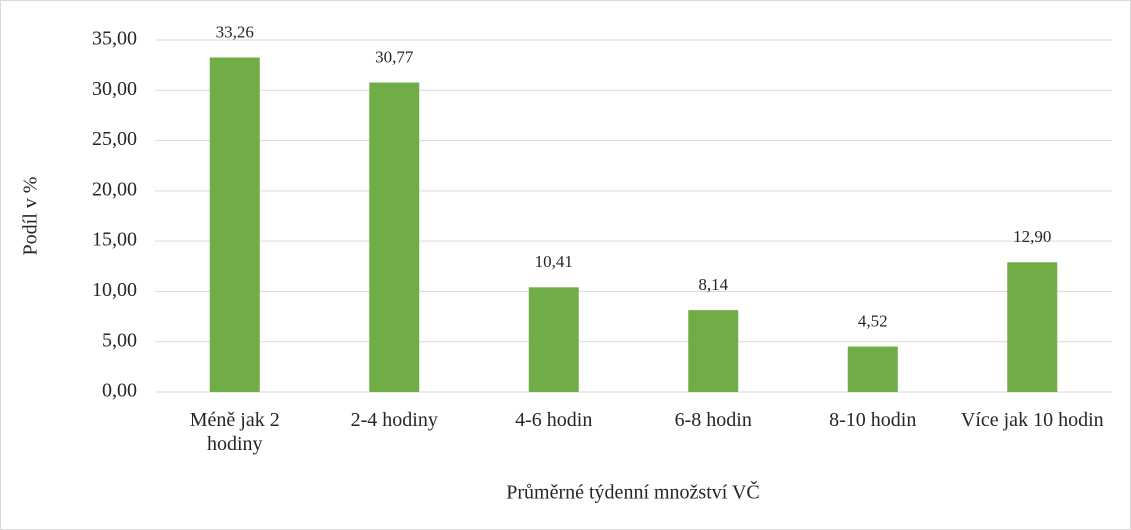 This screenshot has height=530, width=1131. What do you see at coordinates (713, 420) in the screenshot?
I see `x-tick-label: 6-8 hodin` at bounding box center [713, 420].